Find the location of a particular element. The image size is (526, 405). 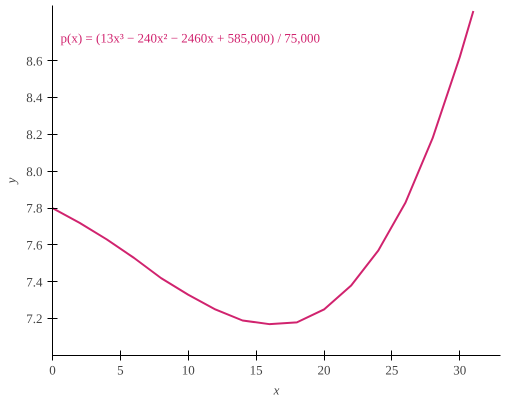

y-tick-label: 8.2 is located at coordinates (34, 134).